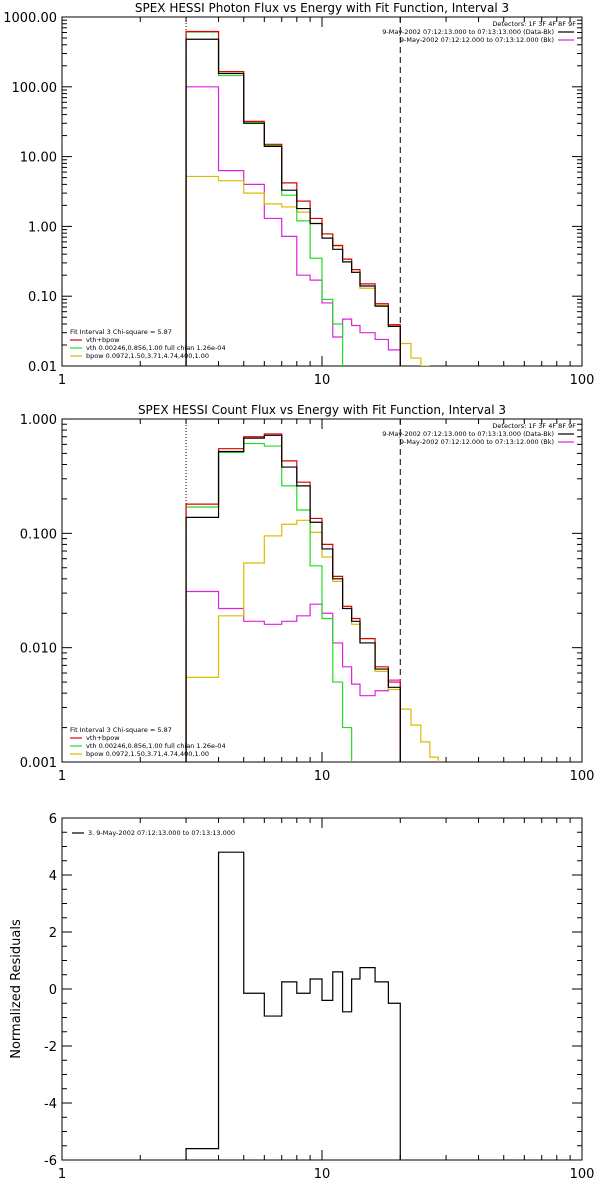  Describe the element at coordinates (50, 1104) in the screenshot. I see `y-tick-label: -4` at that location.